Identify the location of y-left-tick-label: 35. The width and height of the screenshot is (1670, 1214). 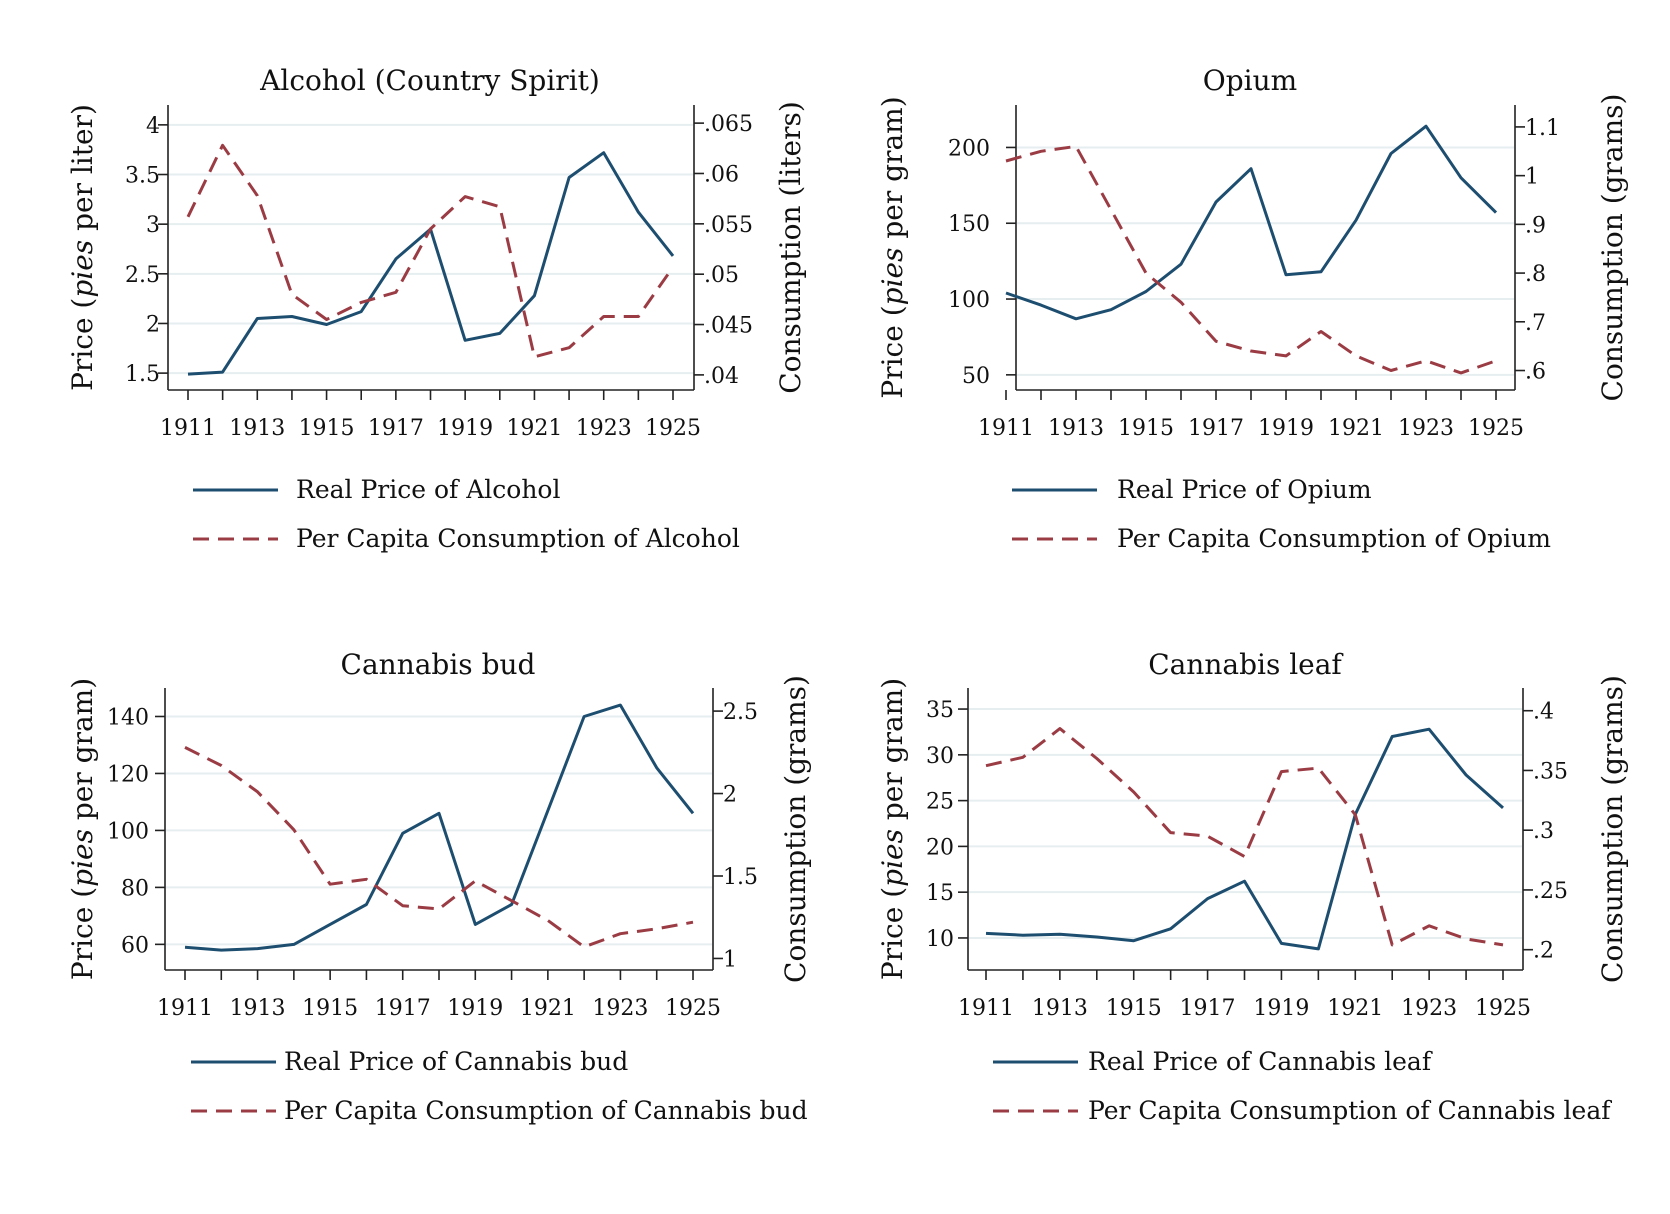
(940, 710).